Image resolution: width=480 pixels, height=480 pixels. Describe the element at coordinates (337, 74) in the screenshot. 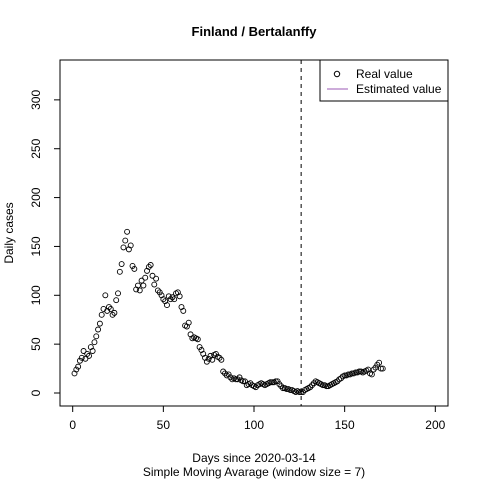

I see `legend-real-marker` at that location.